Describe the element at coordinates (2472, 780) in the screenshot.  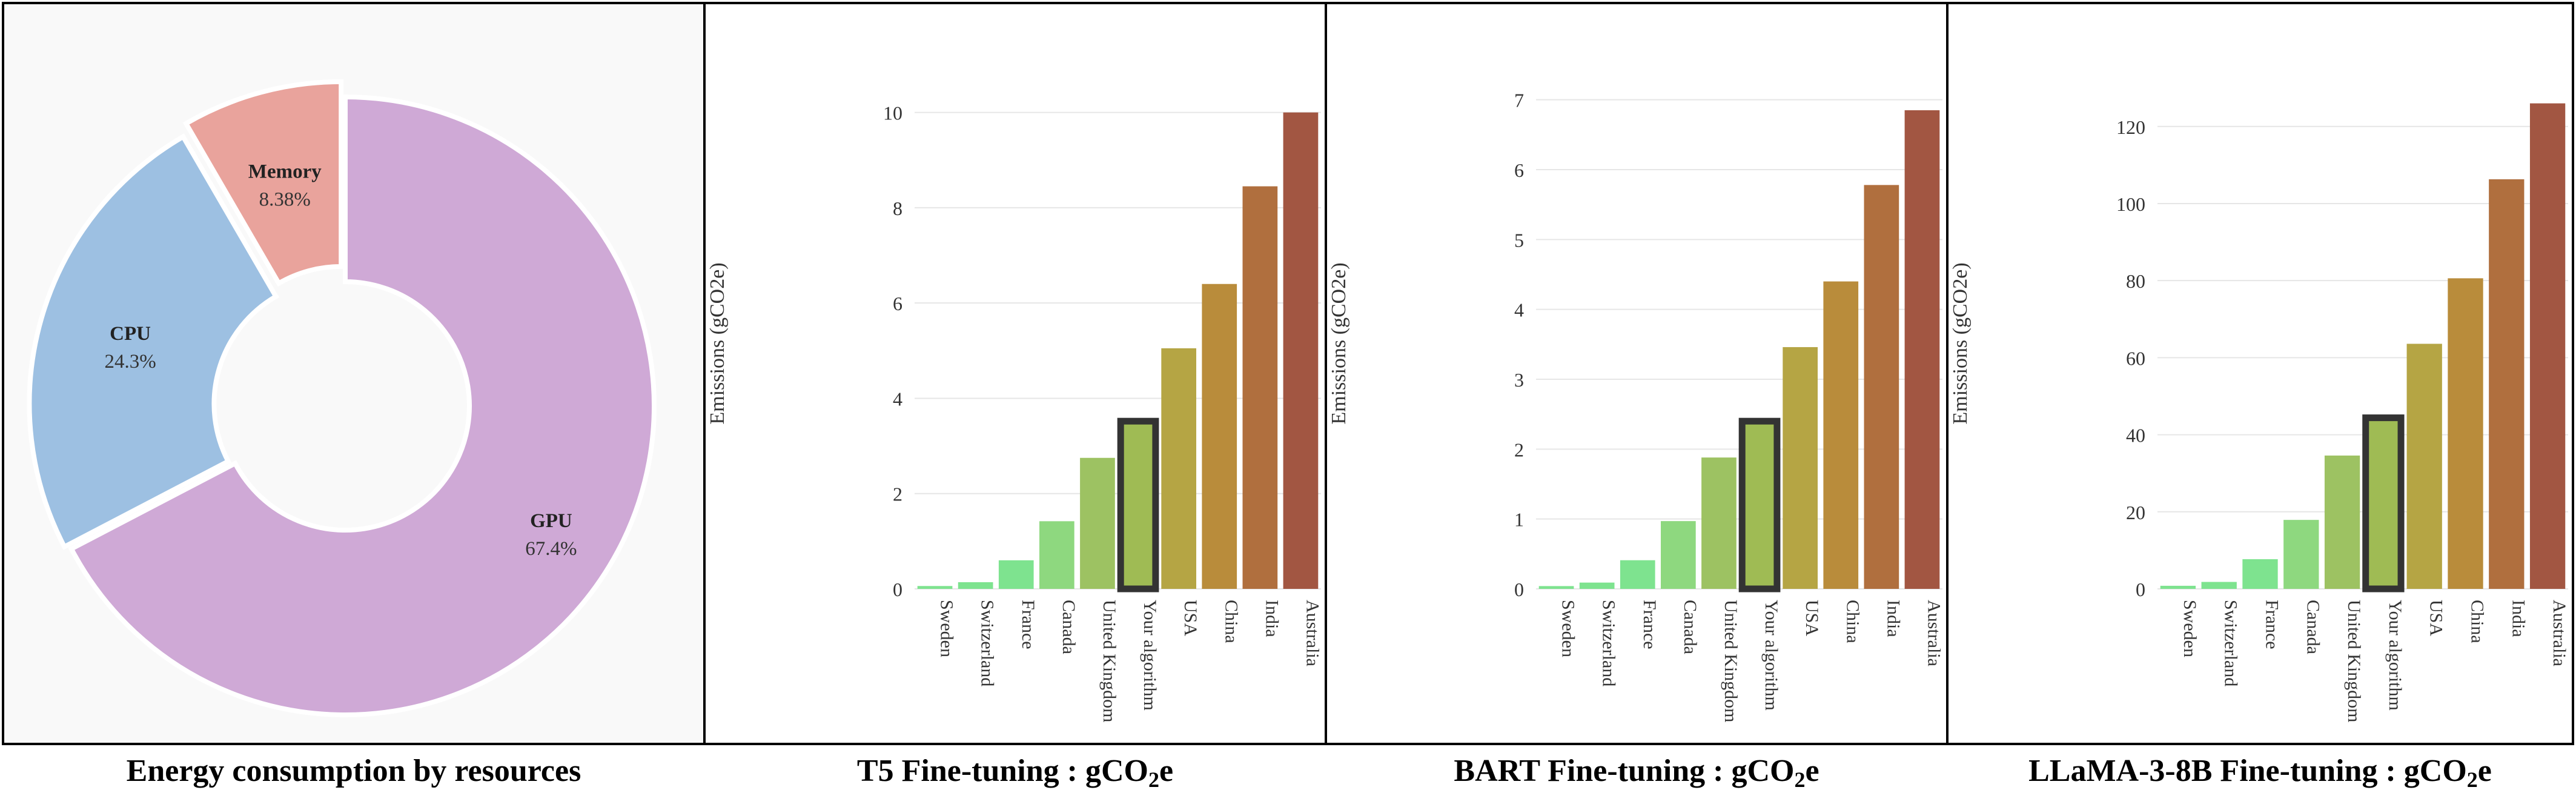
I see `llama-title-sub: 2` at that location.